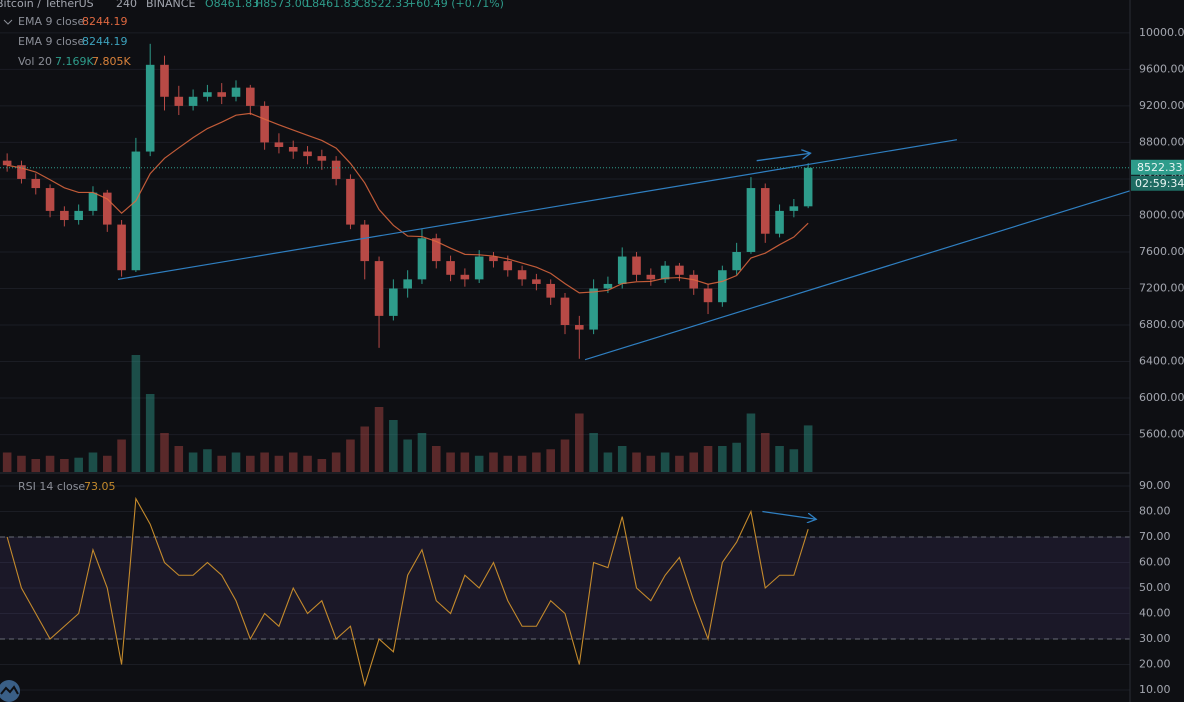 This screenshot has width=1184, height=702. What do you see at coordinates (232, 5) in the screenshot?
I see `ohlc-open: O8461.83` at bounding box center [232, 5].